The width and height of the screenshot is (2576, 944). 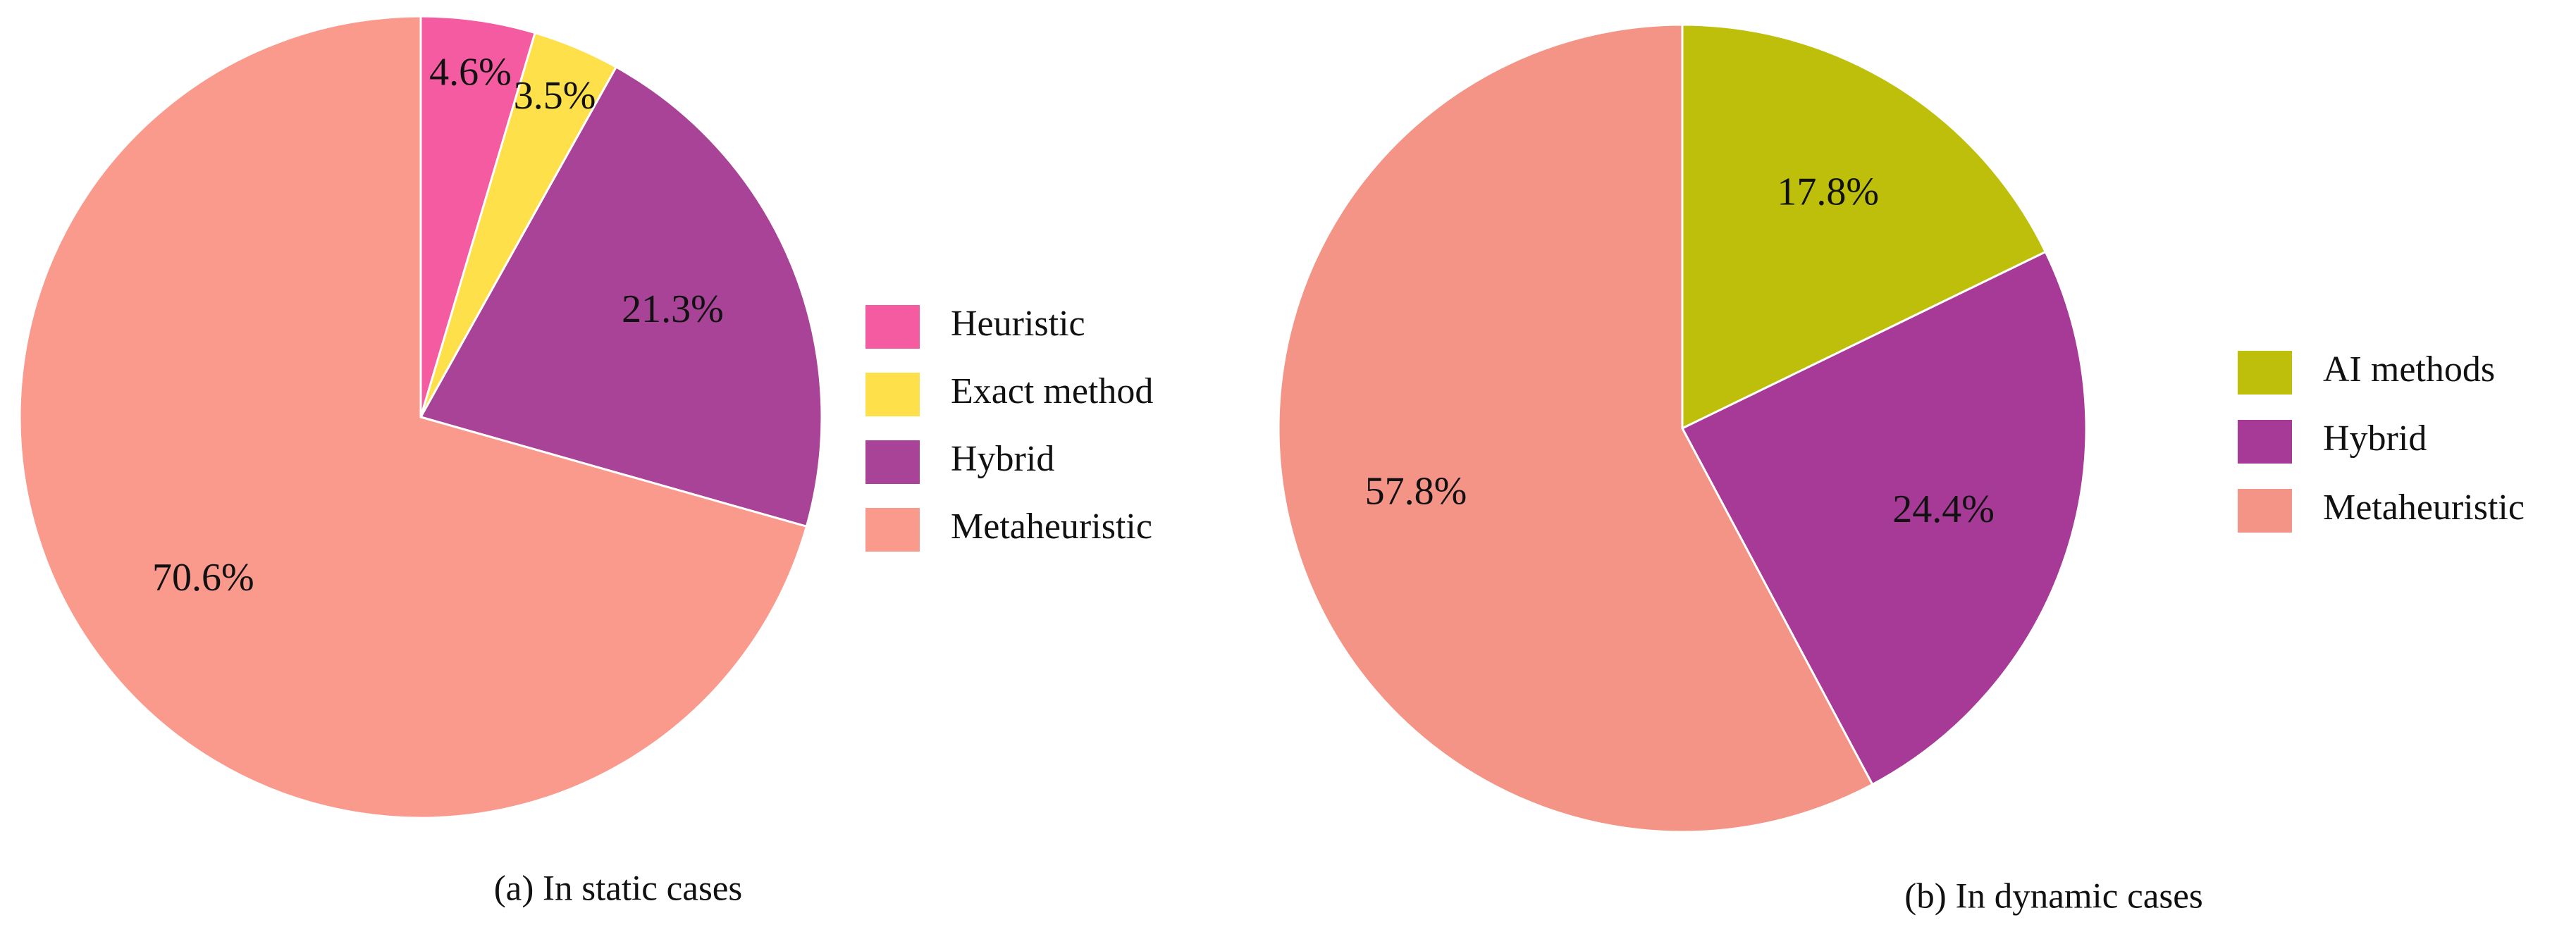 I want to click on data-label: 57.8%, so click(x=1416, y=491).